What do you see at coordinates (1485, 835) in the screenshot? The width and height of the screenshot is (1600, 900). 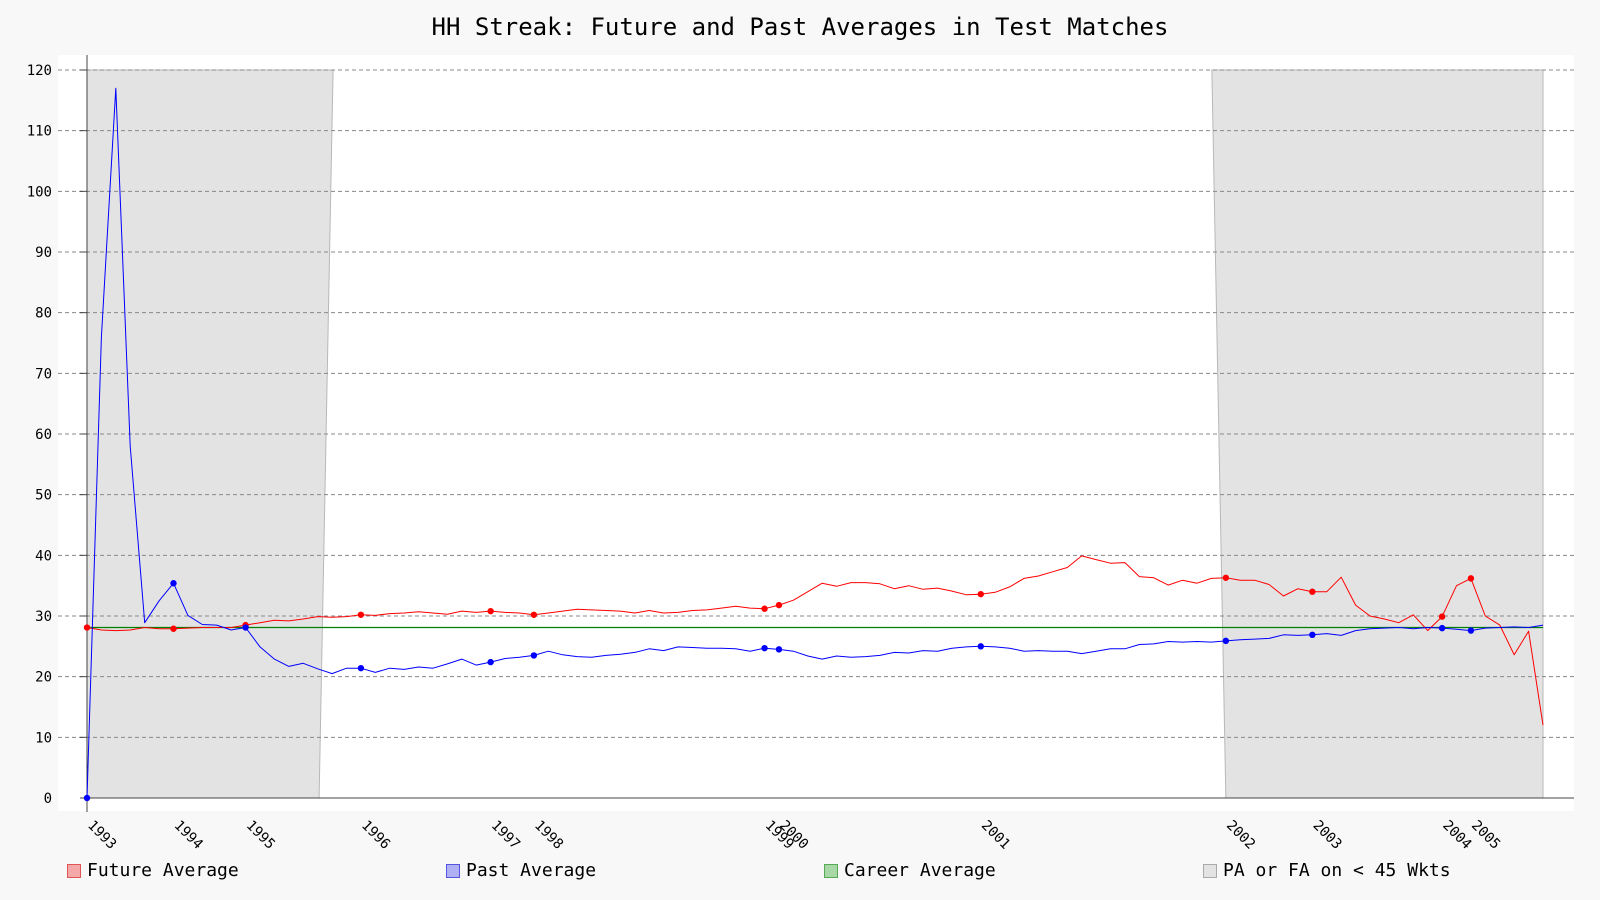 I see `x-tick-label: 2005` at bounding box center [1485, 835].